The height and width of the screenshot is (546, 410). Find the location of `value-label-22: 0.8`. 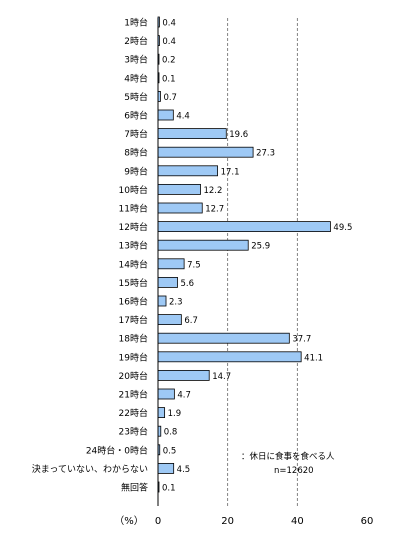

value-label-22: 0.8 is located at coordinates (171, 433).